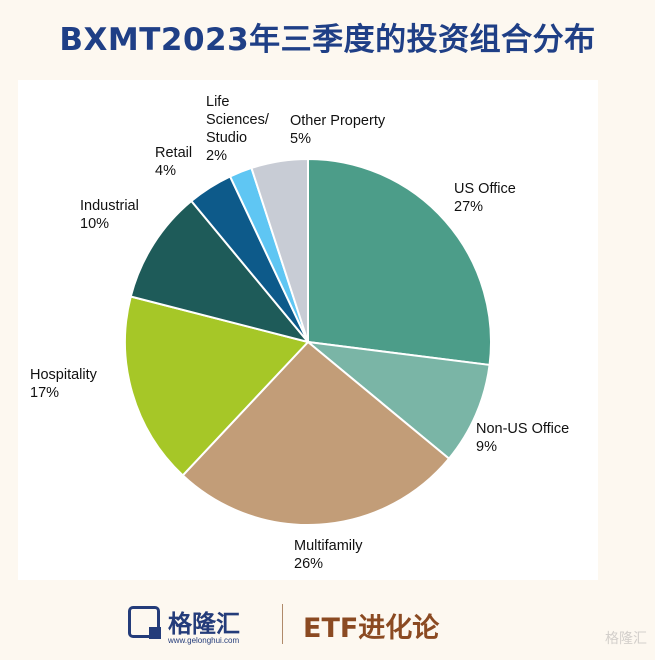 This screenshot has height=660, width=655. What do you see at coordinates (327, 40) in the screenshot?
I see `chart-title: BXMT2023年三季度的投资组合分布` at bounding box center [327, 40].